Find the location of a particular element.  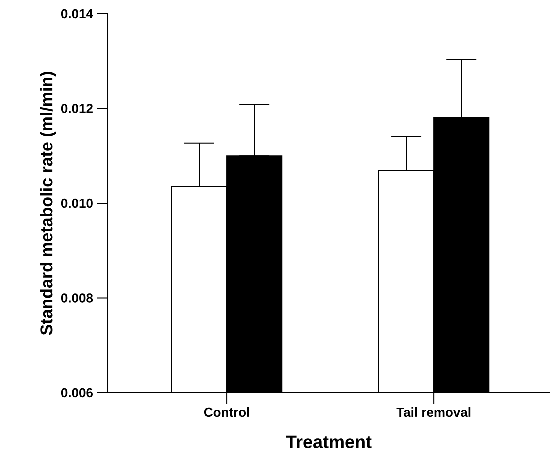

y-axis-title: Standard metabolic rate (ml/min) is located at coordinates (48, 204).